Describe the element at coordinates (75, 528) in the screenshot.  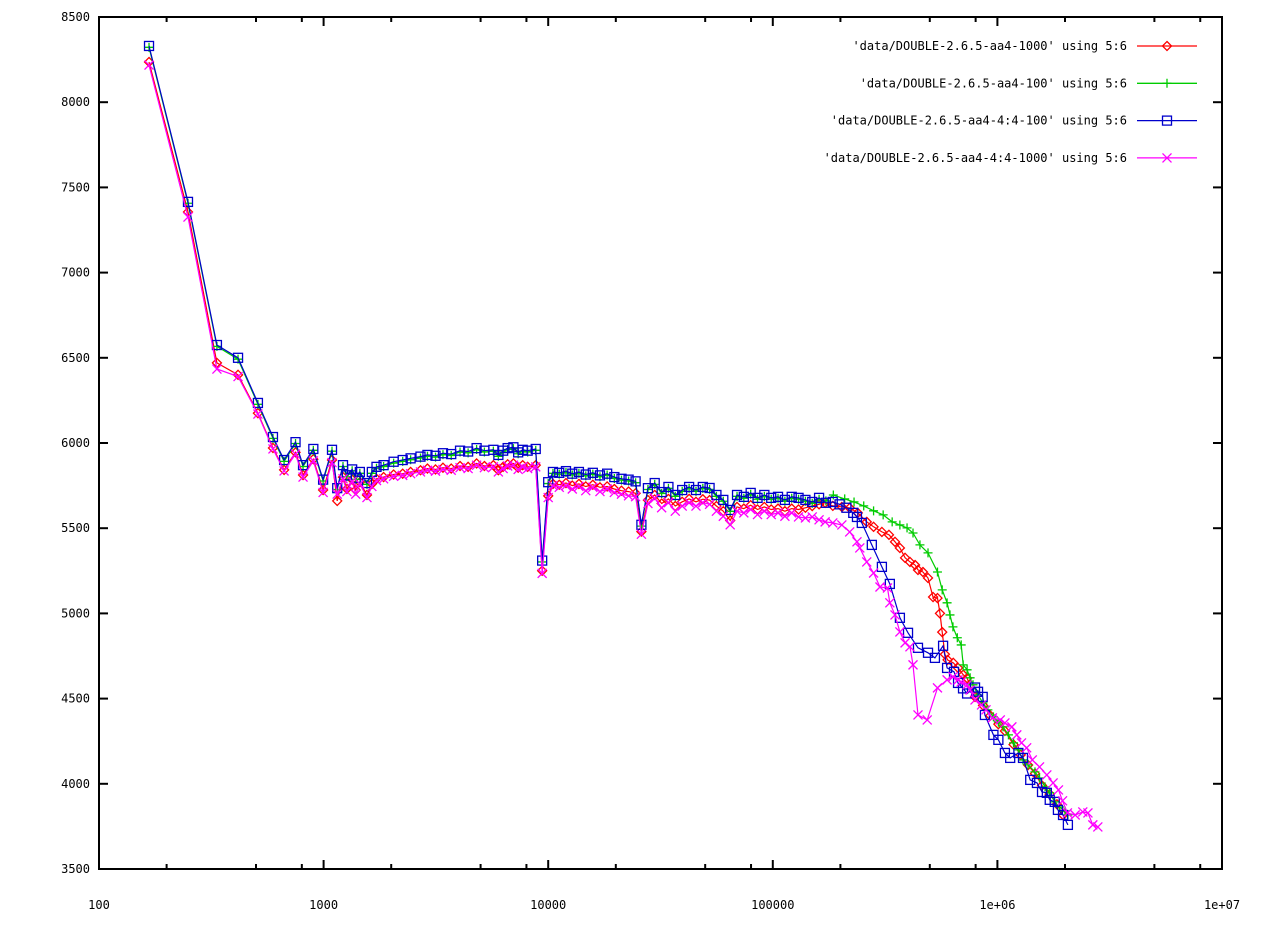
I see `y-tick-label: 5500` at that location.